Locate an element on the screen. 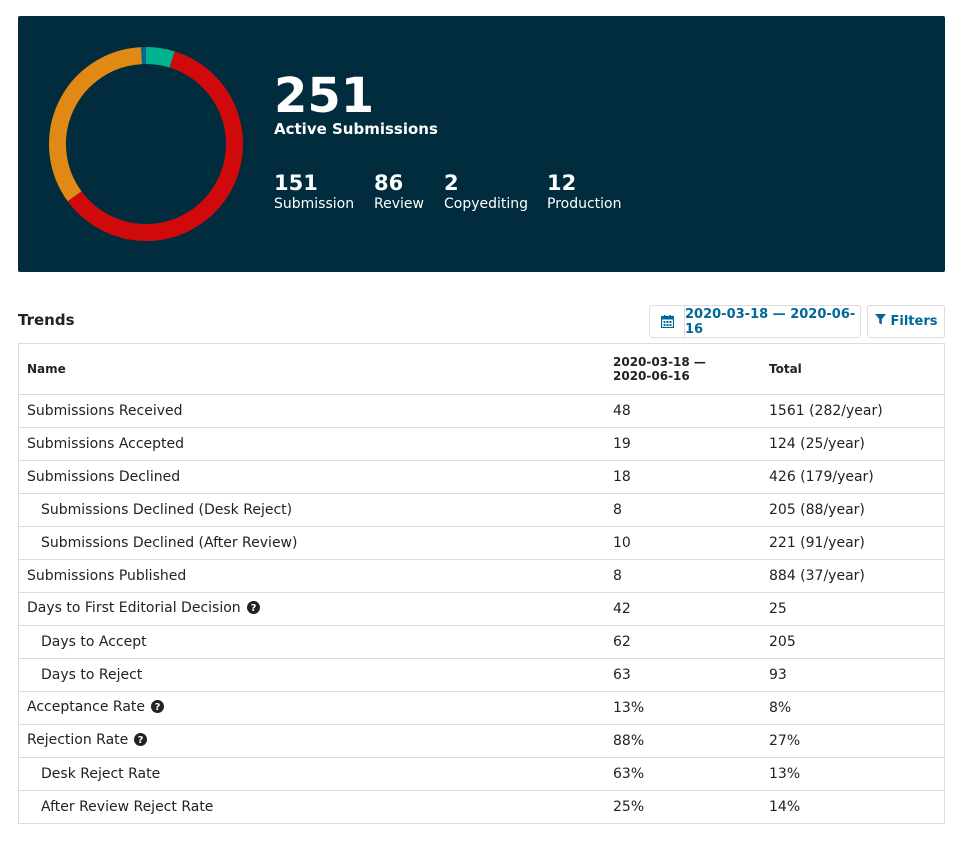 Image resolution: width=964 pixels, height=854 pixels. row-range-value: 63% is located at coordinates (683, 774).